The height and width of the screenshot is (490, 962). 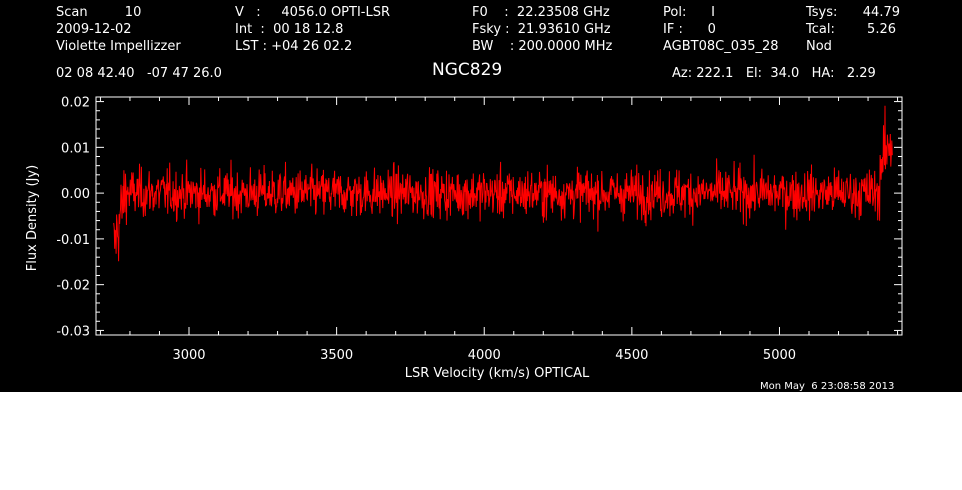 What do you see at coordinates (188, 355) in the screenshot?
I see `x-tick-label: 3000` at bounding box center [188, 355].